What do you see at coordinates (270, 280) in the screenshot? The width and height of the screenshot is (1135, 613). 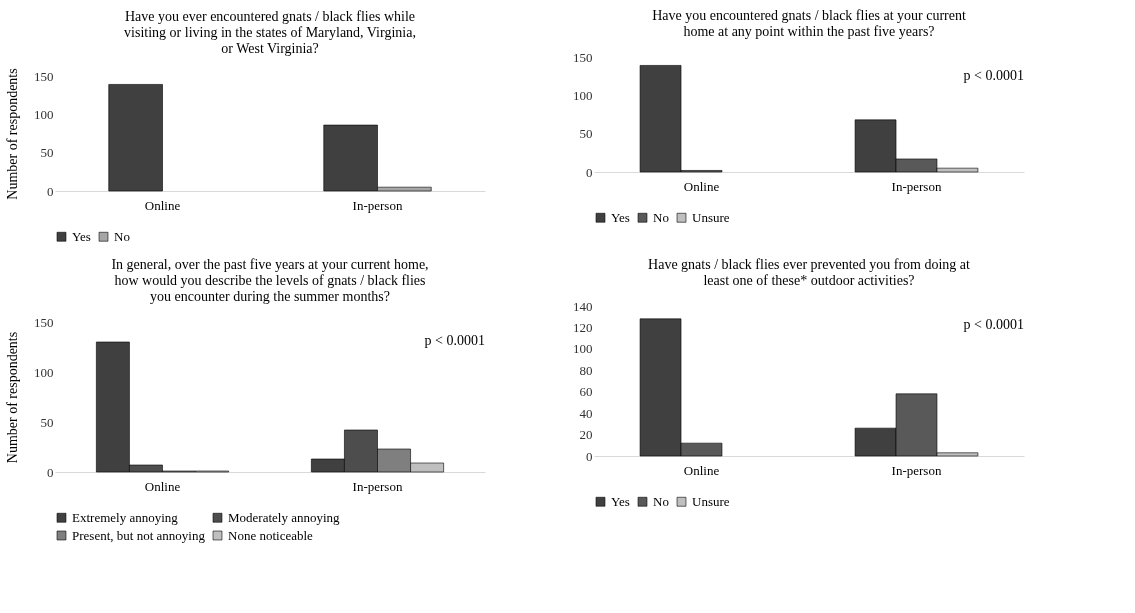 I see `chart-title: In general, over the past five years at your current home, how would you describe the levels of gnats / black flies you encounter during the summer months?` at bounding box center [270, 280].